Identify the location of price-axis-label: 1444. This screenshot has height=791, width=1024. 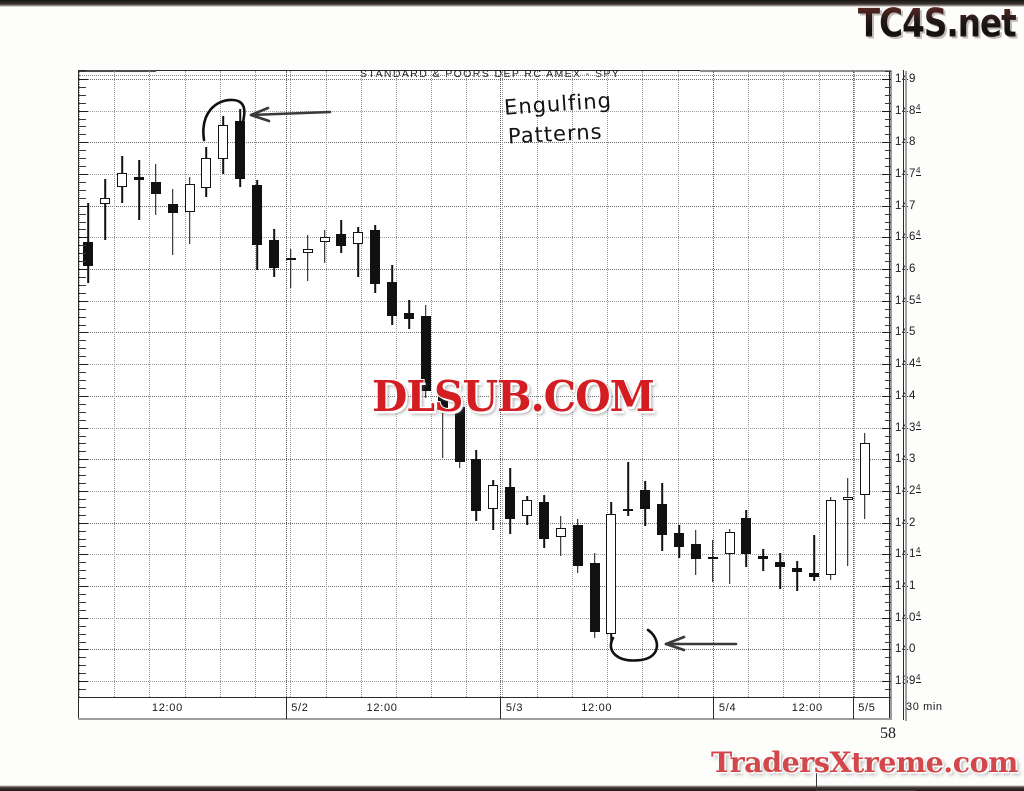
(908, 363).